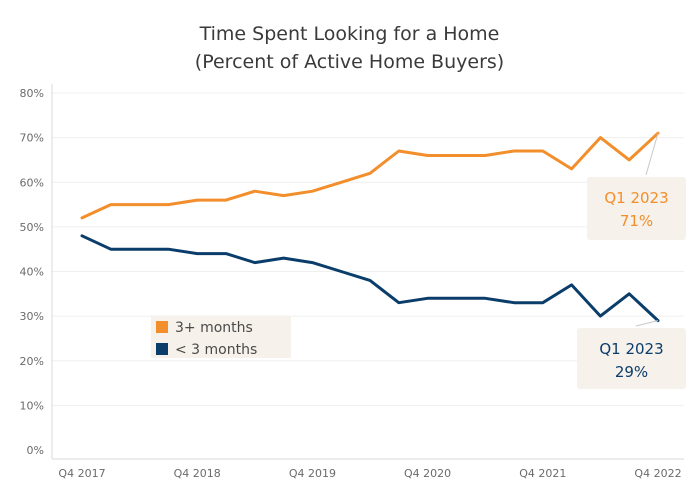  I want to click on chart-title-line-2: (Percent of Active Home Buyers), so click(349, 62).